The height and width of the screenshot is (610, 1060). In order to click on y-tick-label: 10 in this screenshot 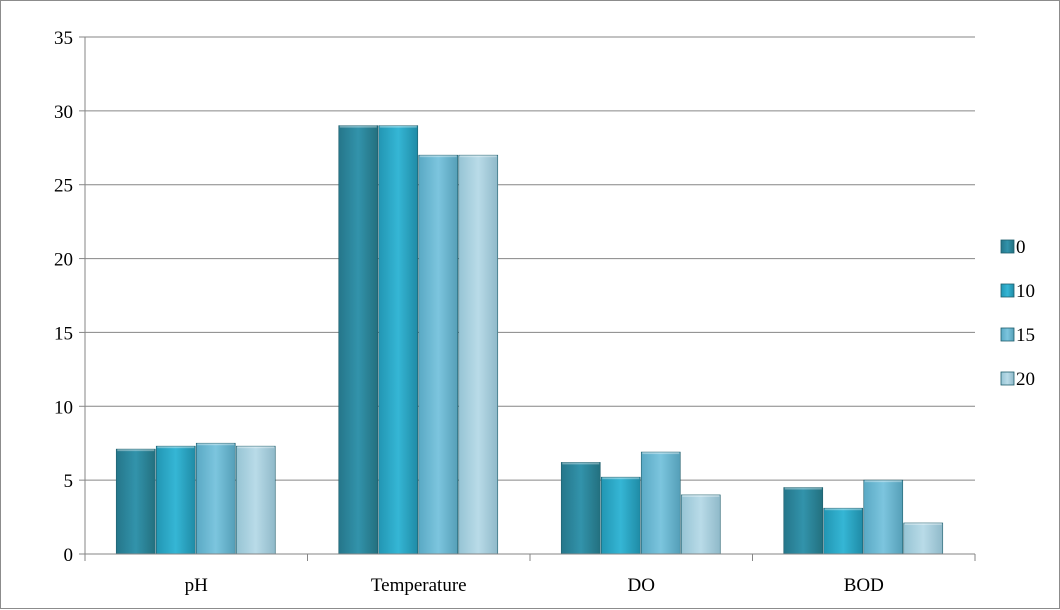, I will do `click(63, 407)`.